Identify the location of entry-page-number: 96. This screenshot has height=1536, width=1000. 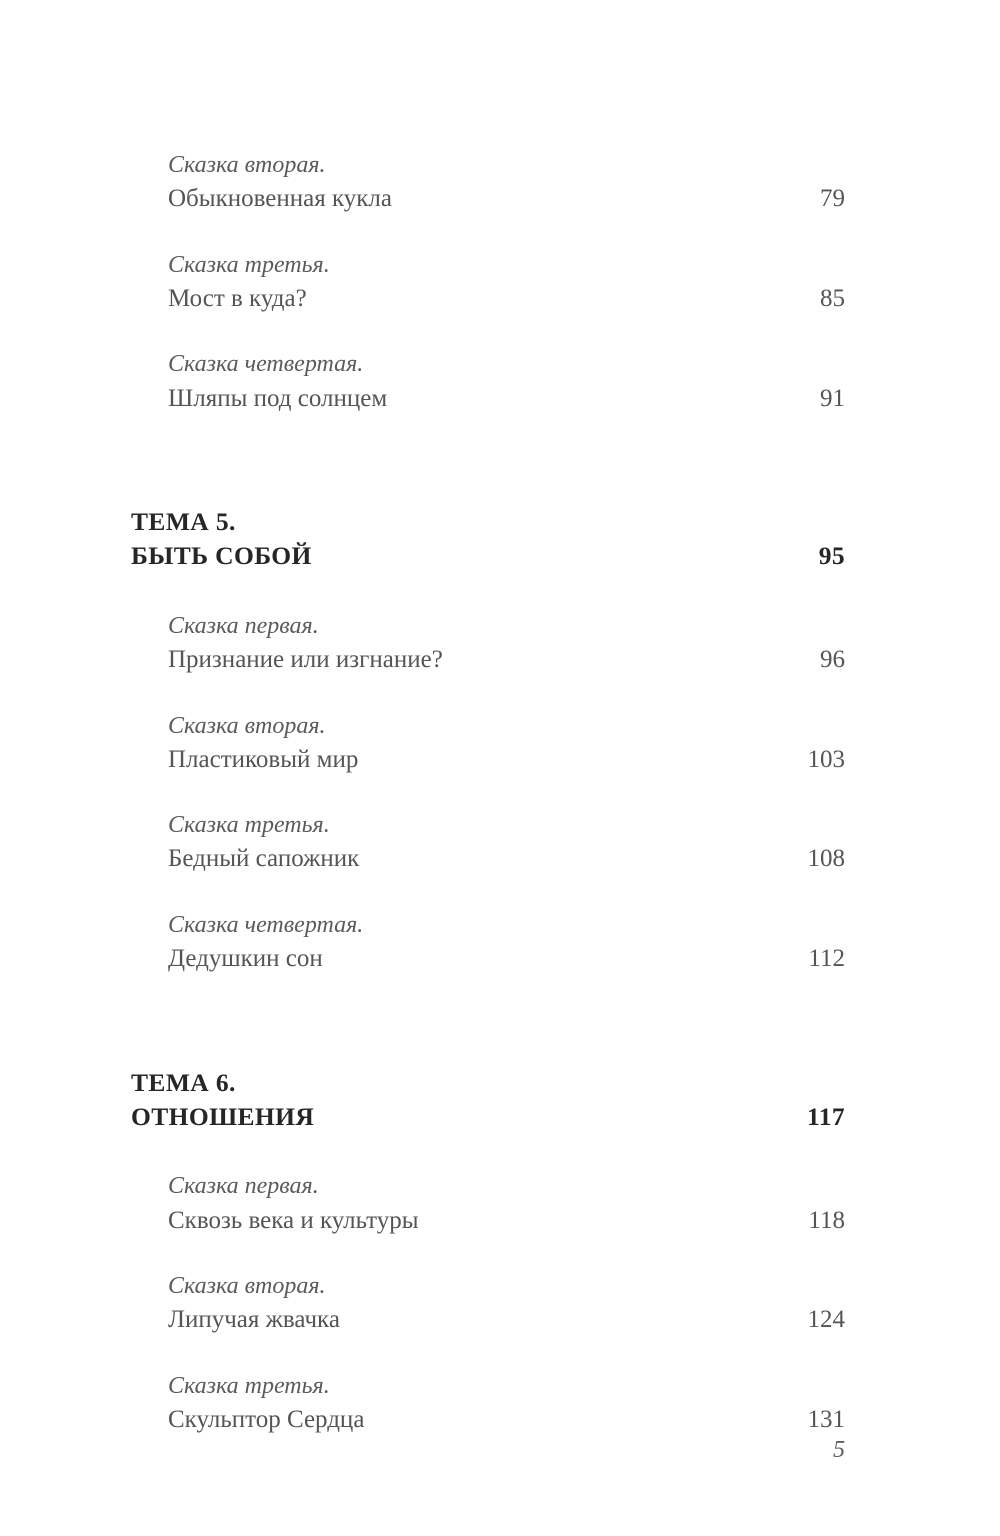
(832, 660).